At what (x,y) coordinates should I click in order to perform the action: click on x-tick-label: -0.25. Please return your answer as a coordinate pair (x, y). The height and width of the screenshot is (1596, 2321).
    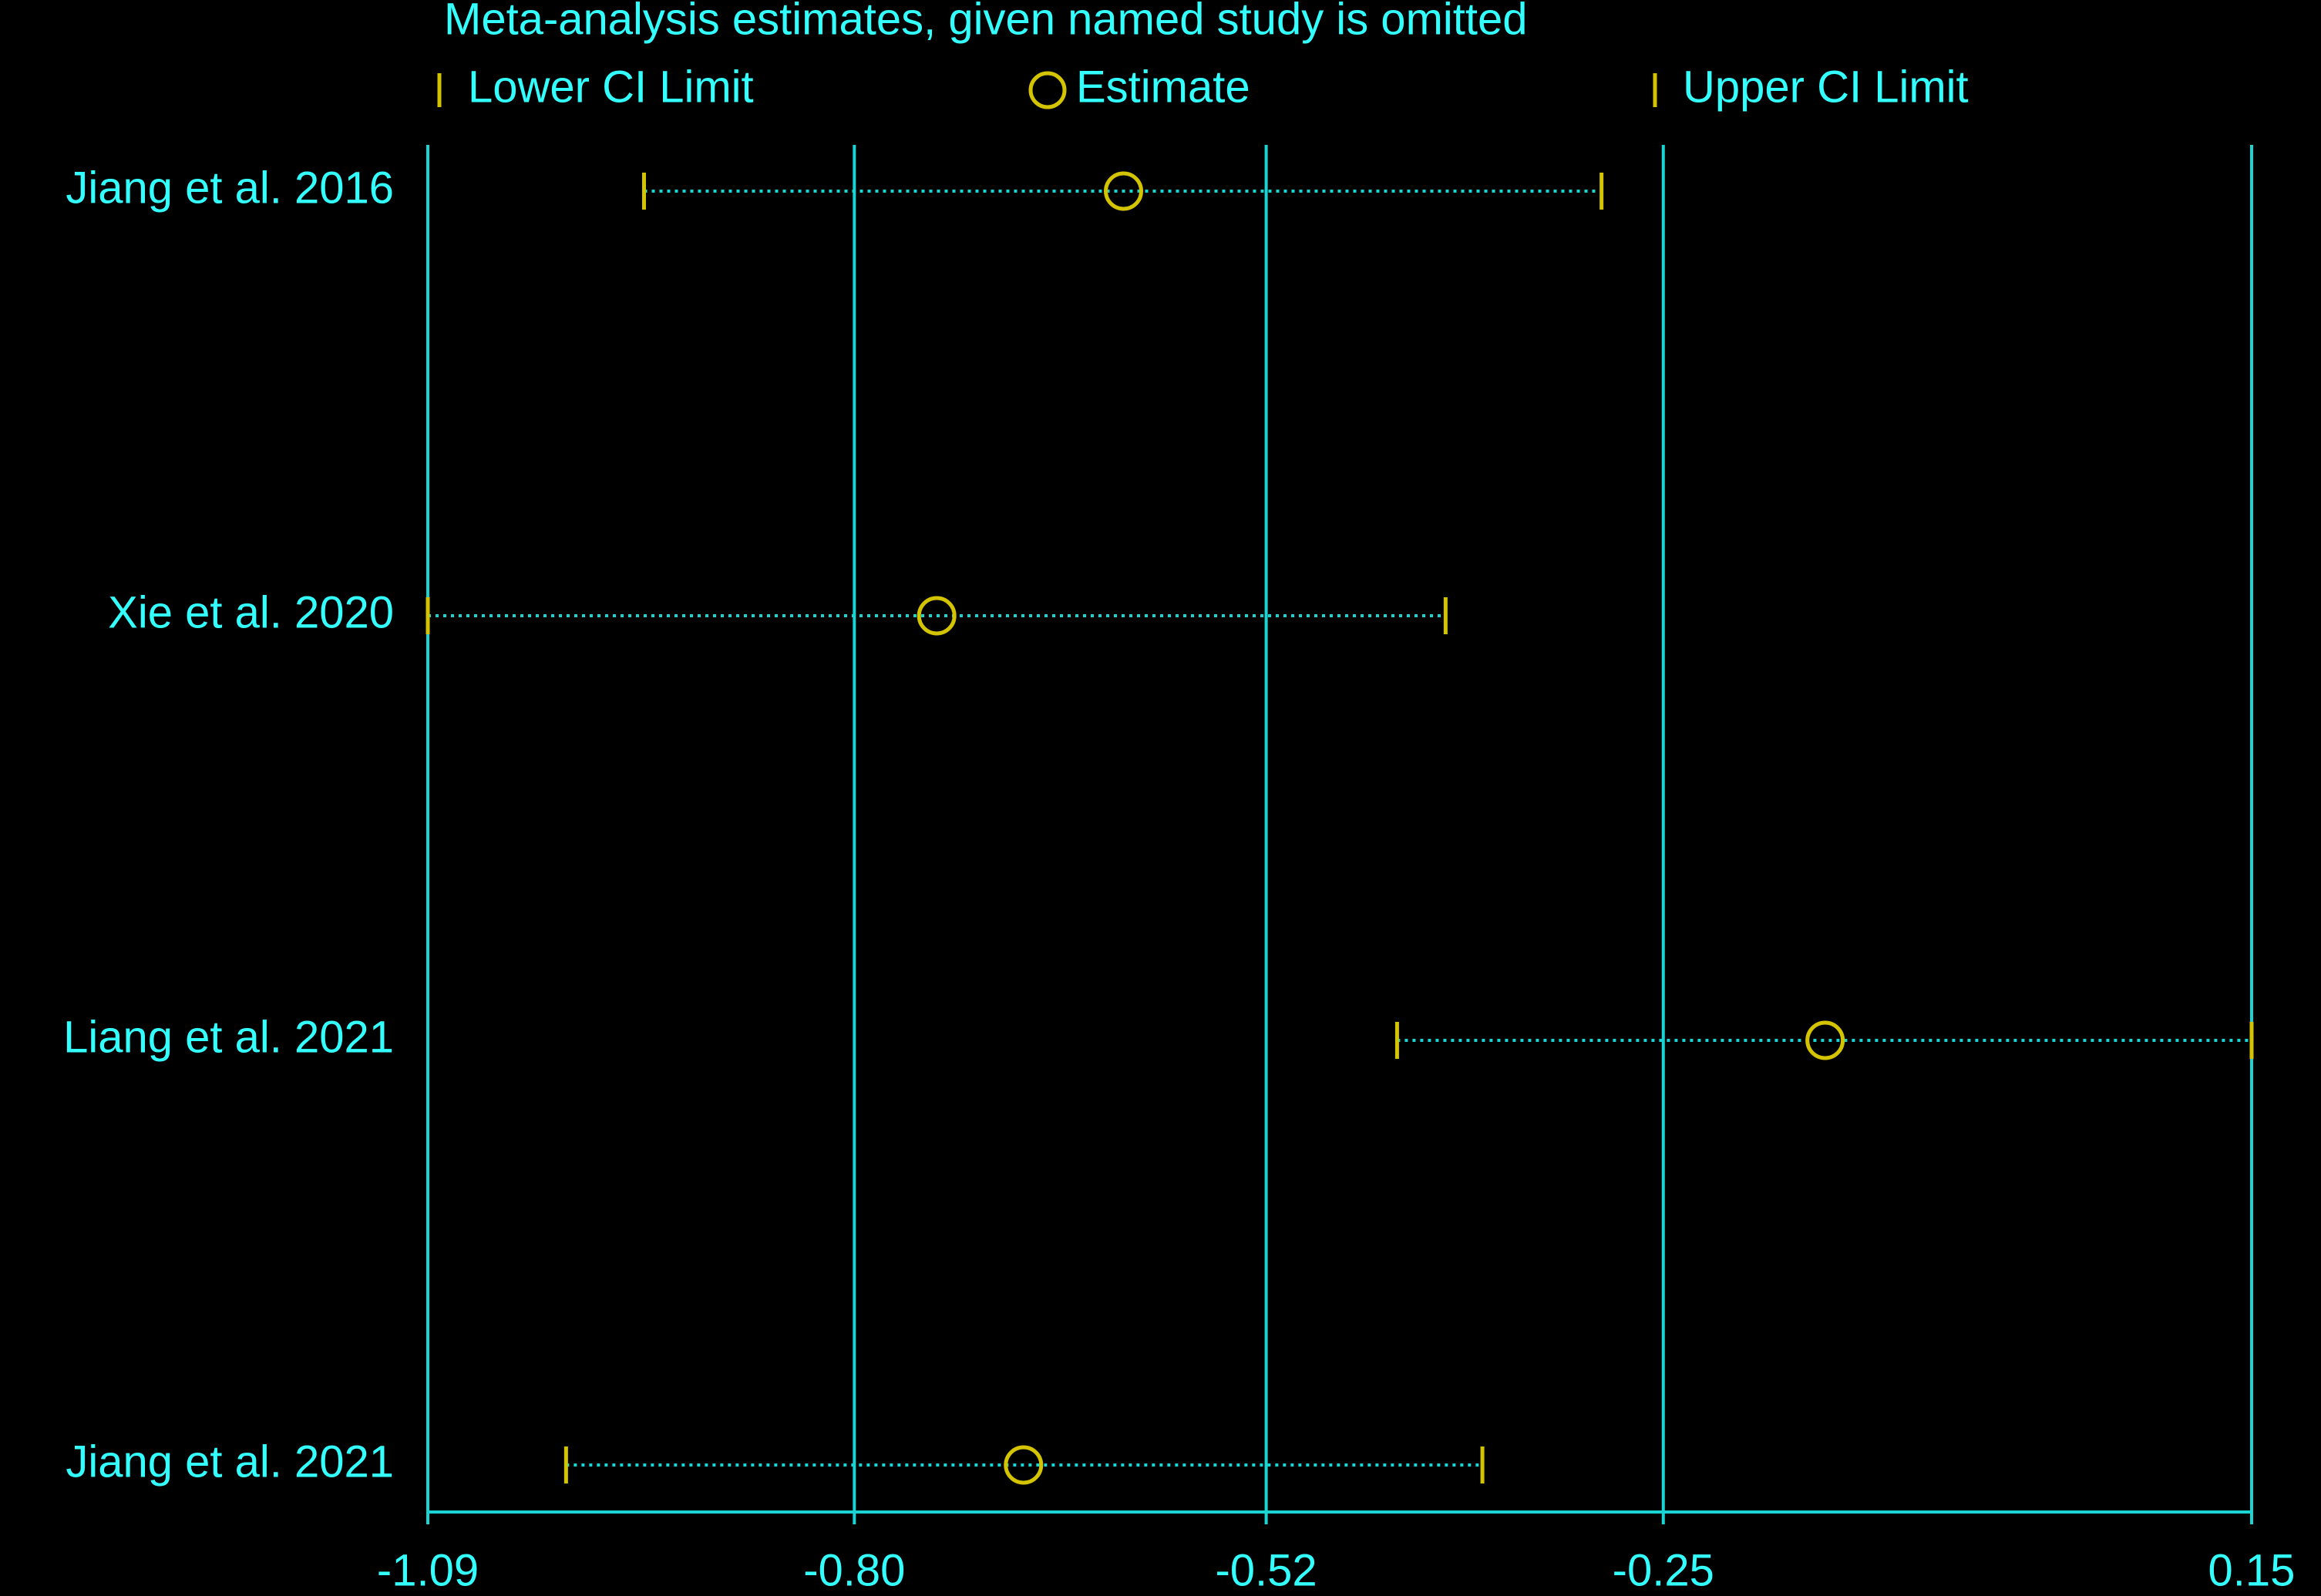
    Looking at the image, I should click on (1664, 1570).